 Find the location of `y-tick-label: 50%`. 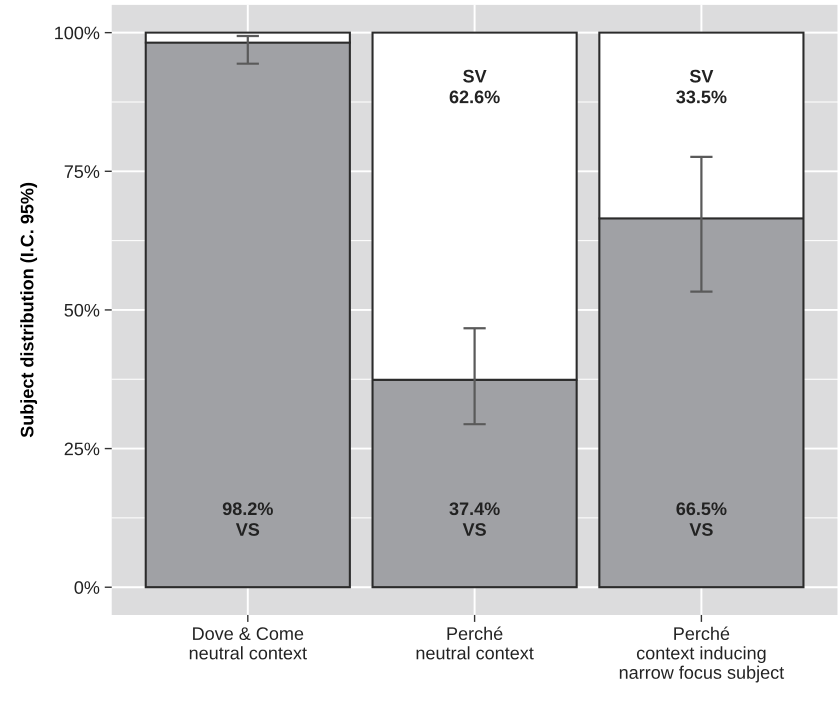

y-tick-label: 50% is located at coordinates (82, 310).